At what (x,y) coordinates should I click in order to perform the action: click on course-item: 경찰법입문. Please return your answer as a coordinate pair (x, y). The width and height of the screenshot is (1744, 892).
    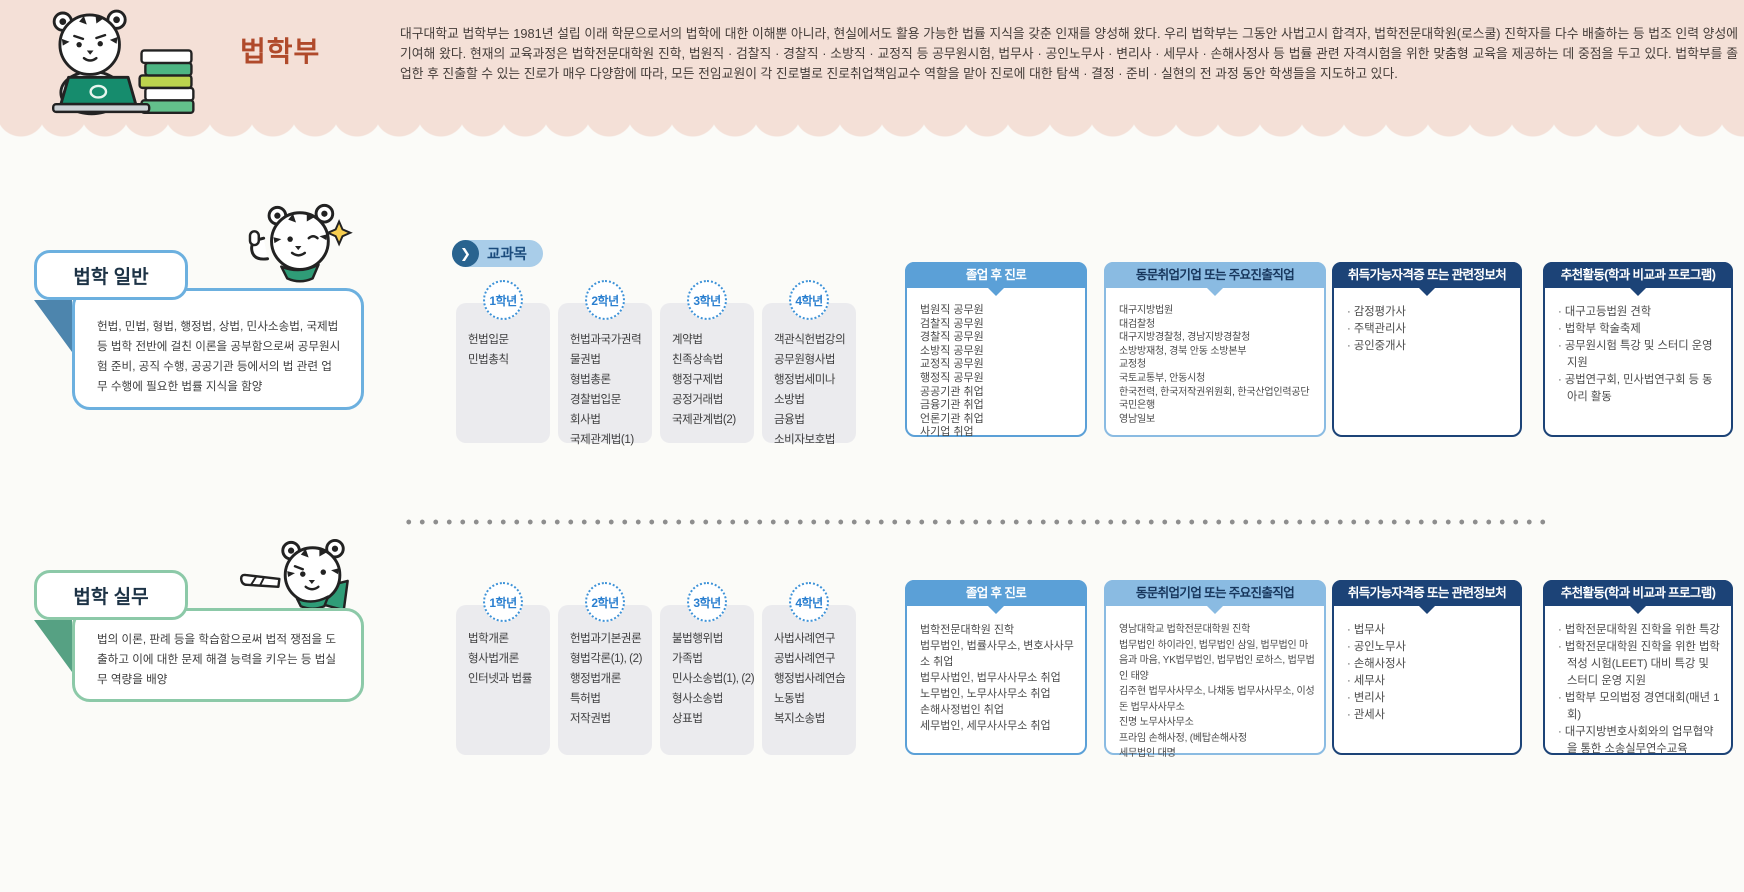
    Looking at the image, I should click on (595, 400).